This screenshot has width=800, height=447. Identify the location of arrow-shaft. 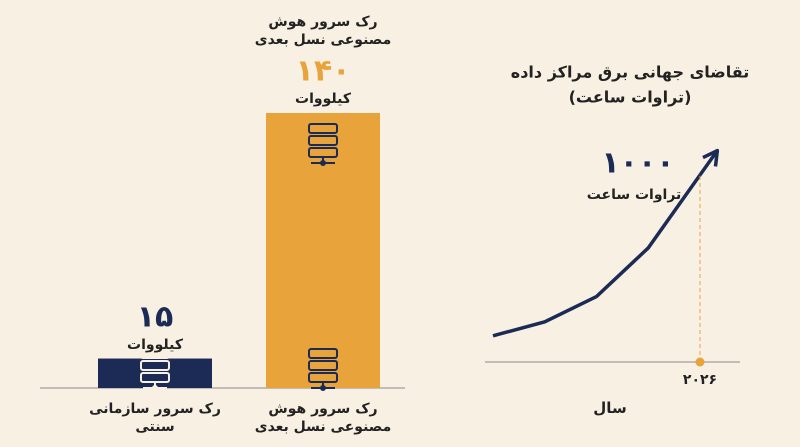
(708, 163).